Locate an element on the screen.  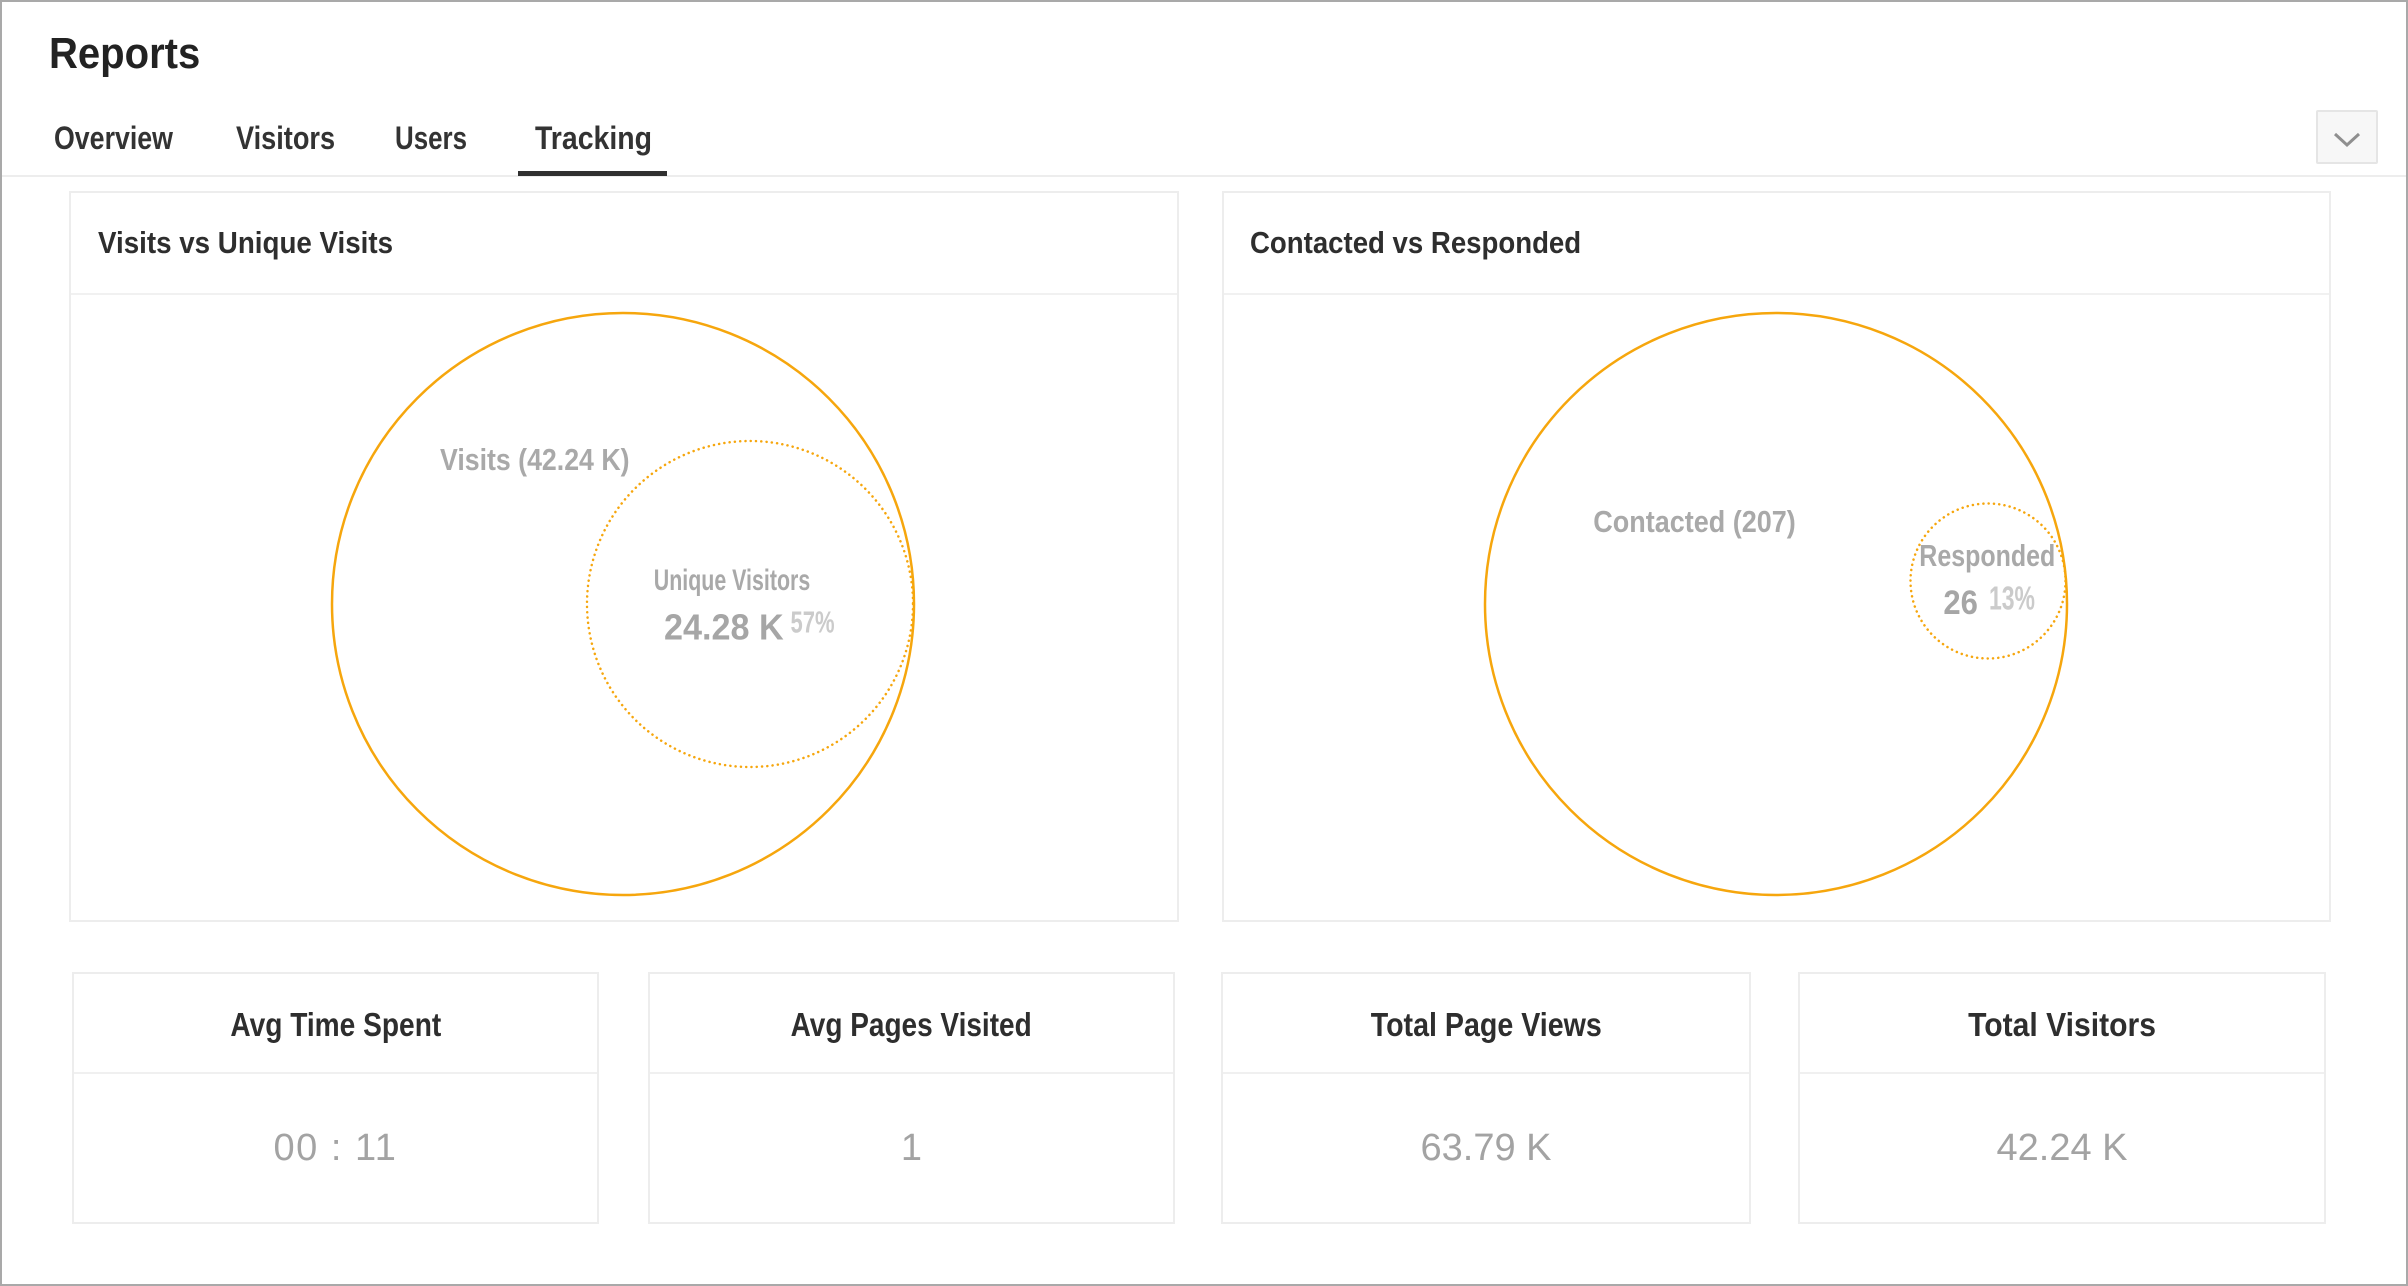
svg-text: 24.28 K is located at coordinates (724, 627).